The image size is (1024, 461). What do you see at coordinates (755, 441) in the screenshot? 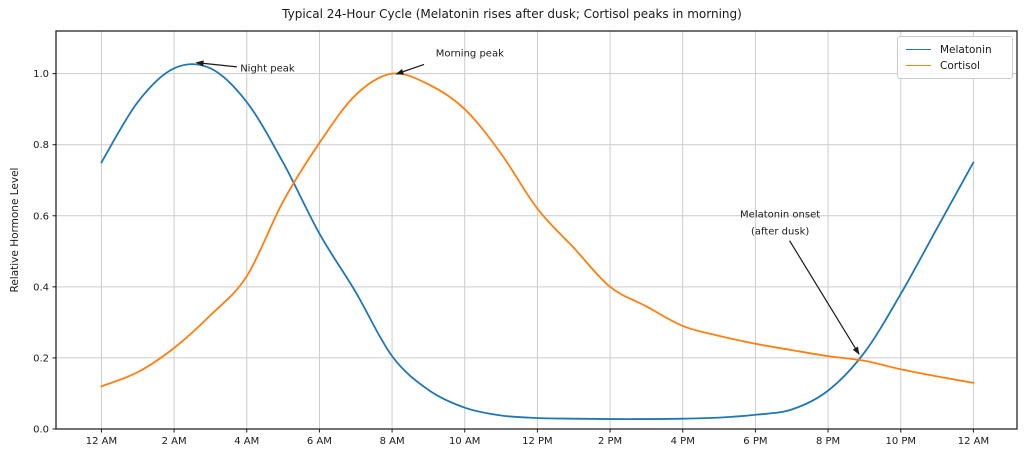
I see `x-tick-label: 6 PM` at bounding box center [755, 441].